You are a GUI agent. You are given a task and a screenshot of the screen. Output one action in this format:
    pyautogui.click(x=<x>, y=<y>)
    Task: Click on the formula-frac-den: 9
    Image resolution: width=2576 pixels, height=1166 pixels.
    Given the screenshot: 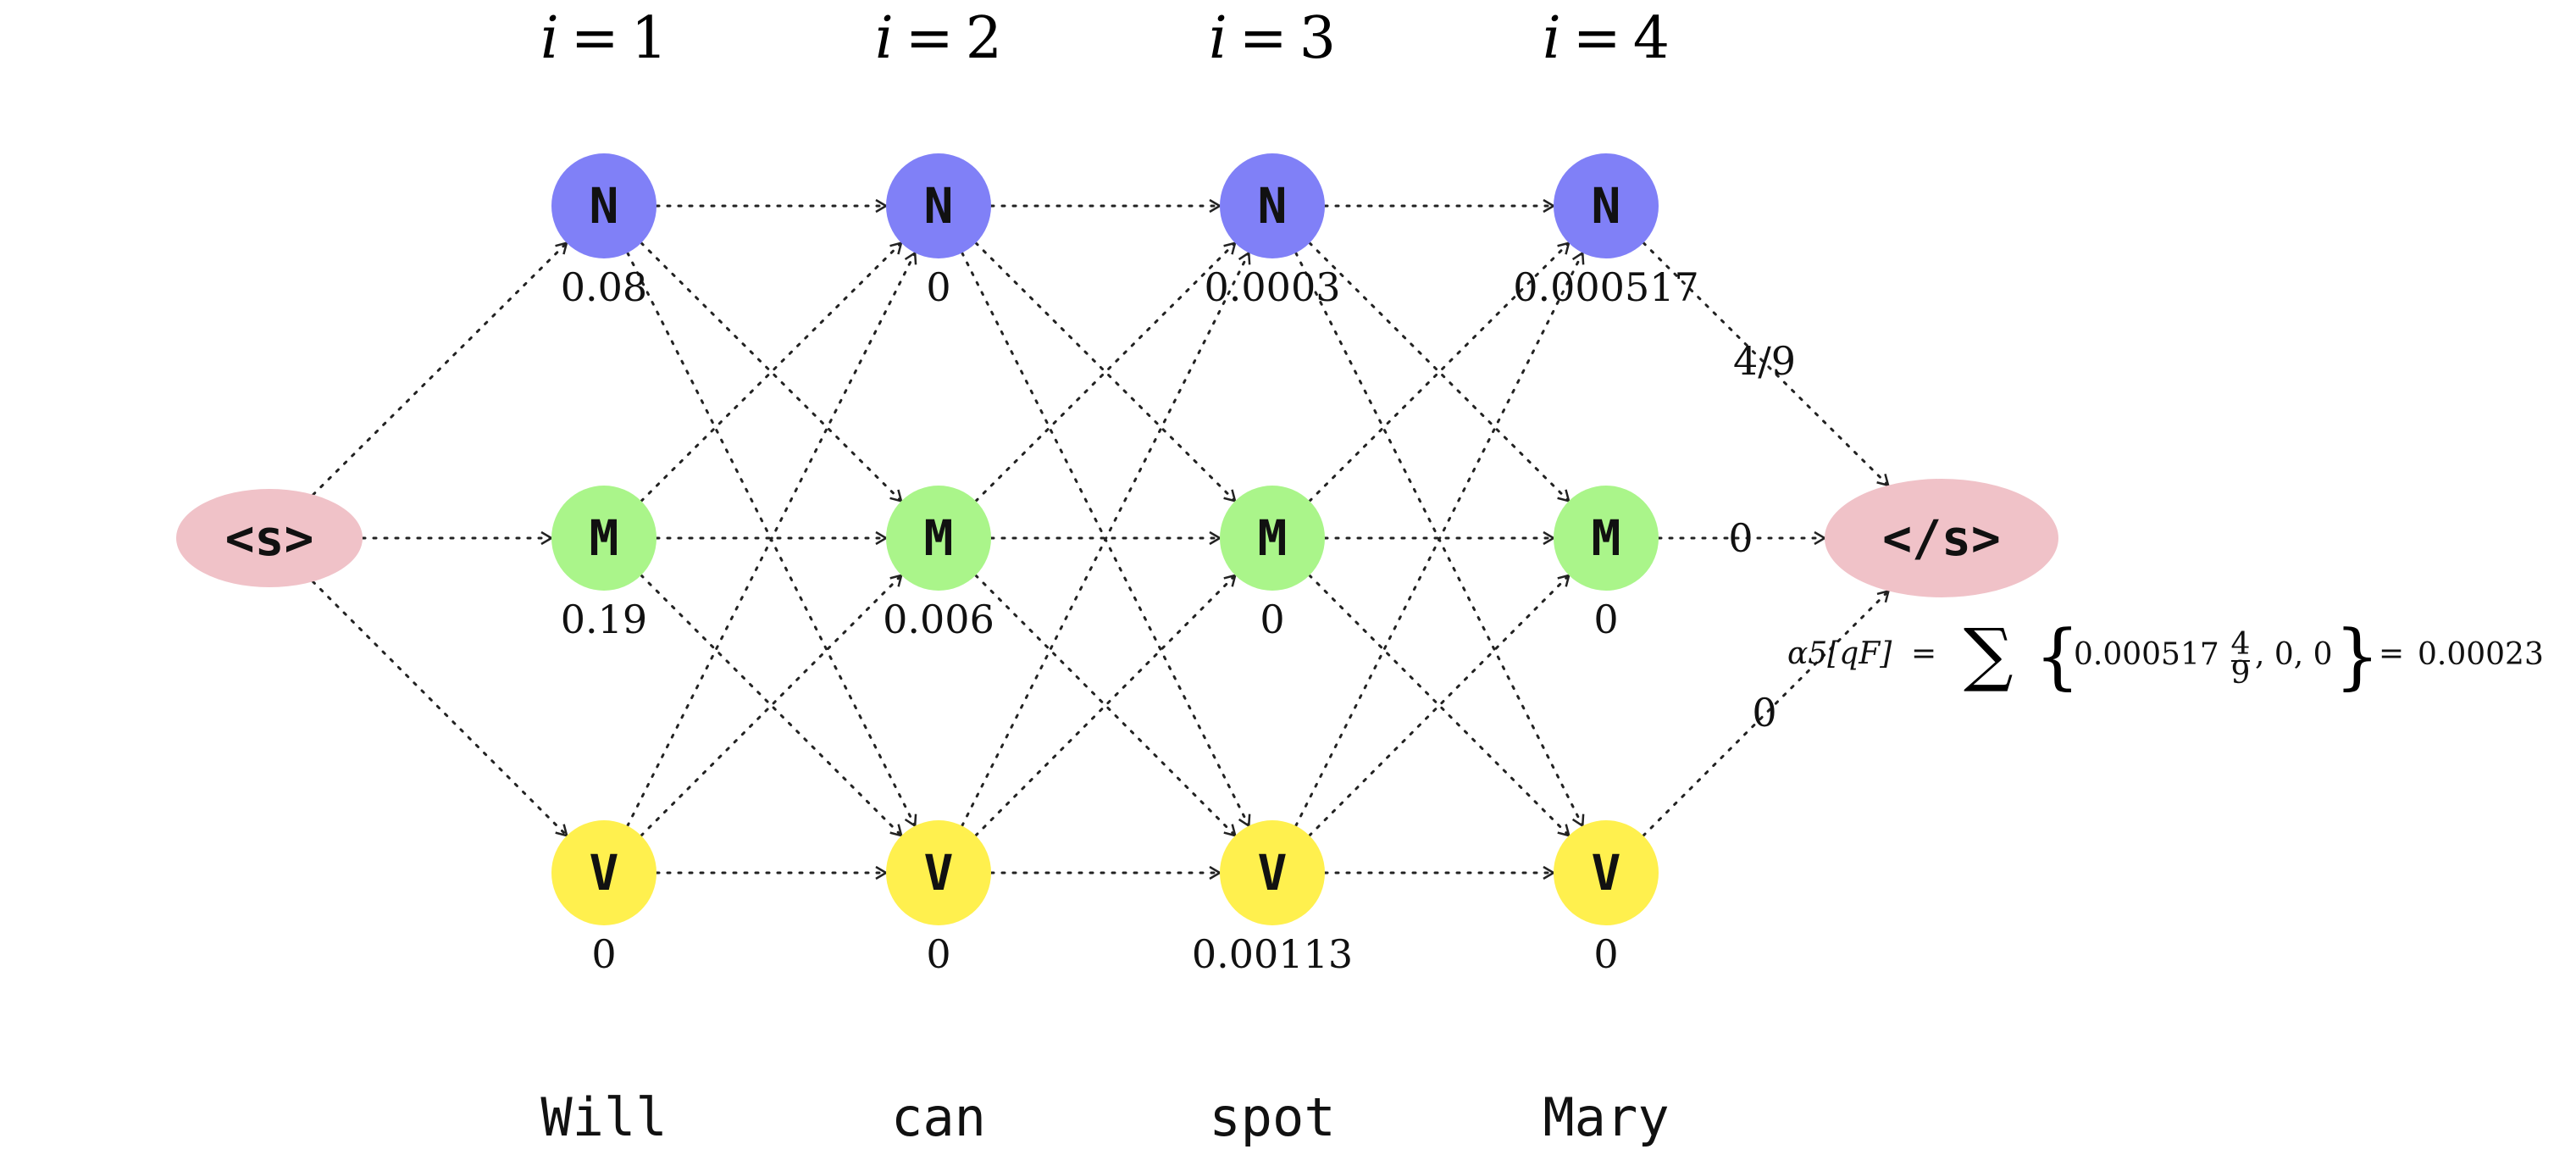 What is the action you would take?
    pyautogui.click(x=2241, y=673)
    